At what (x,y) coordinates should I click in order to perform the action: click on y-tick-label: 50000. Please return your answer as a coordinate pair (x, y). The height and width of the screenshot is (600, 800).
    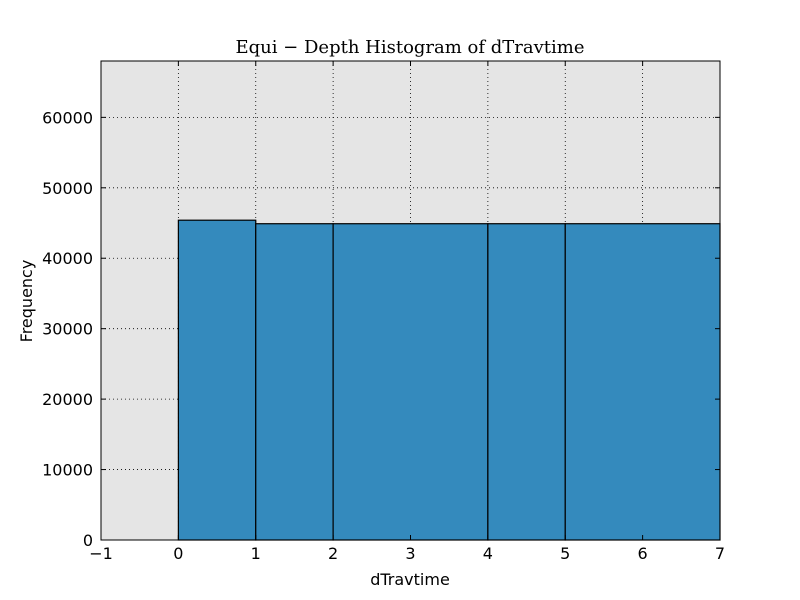
    Looking at the image, I should click on (67, 188).